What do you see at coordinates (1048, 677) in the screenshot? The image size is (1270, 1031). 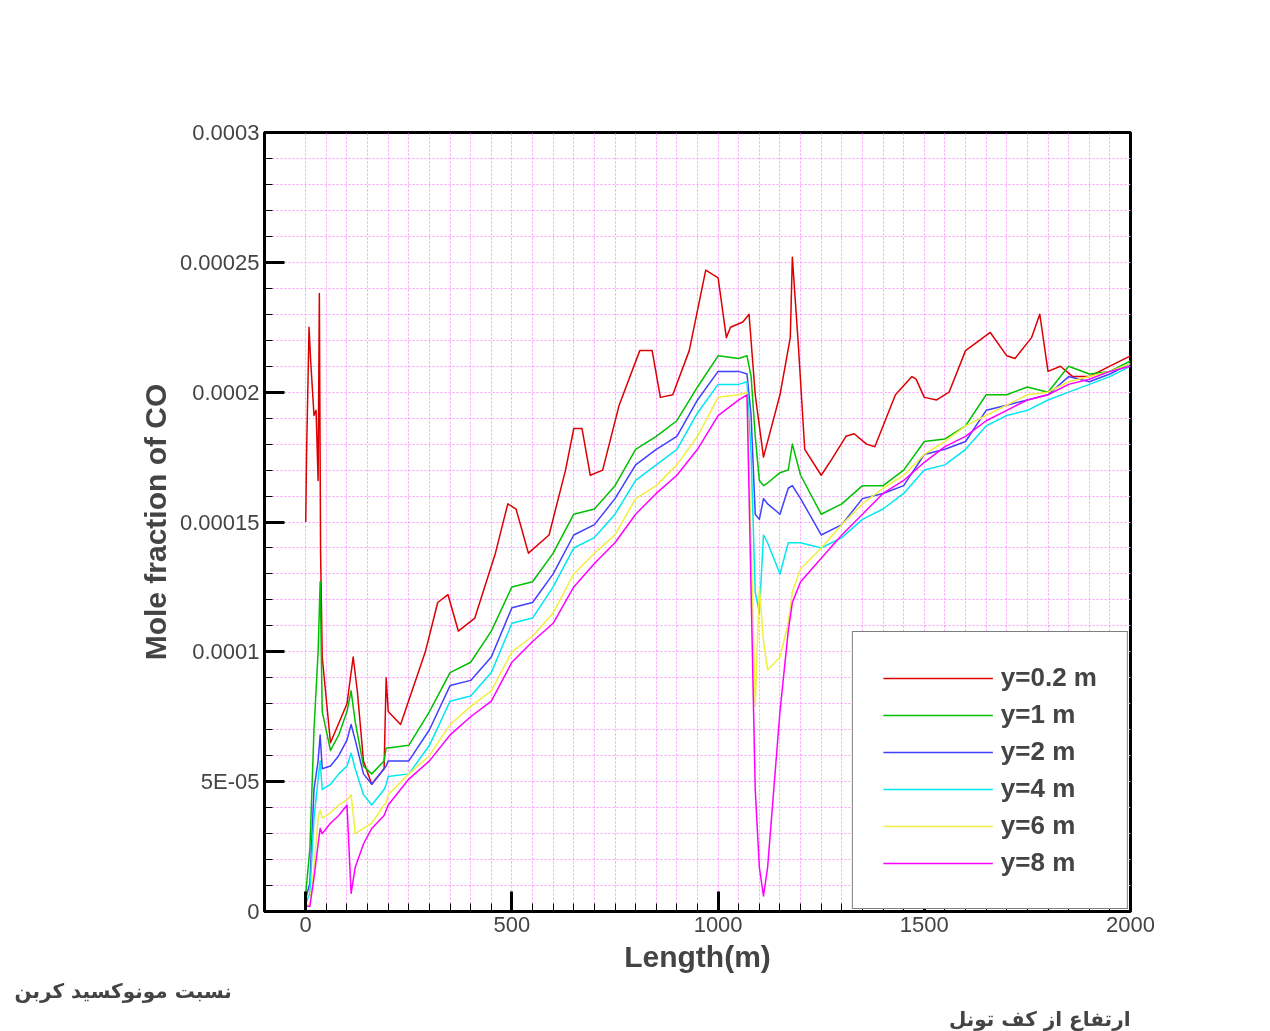 I see `legend-label: y=0.2 m` at bounding box center [1048, 677].